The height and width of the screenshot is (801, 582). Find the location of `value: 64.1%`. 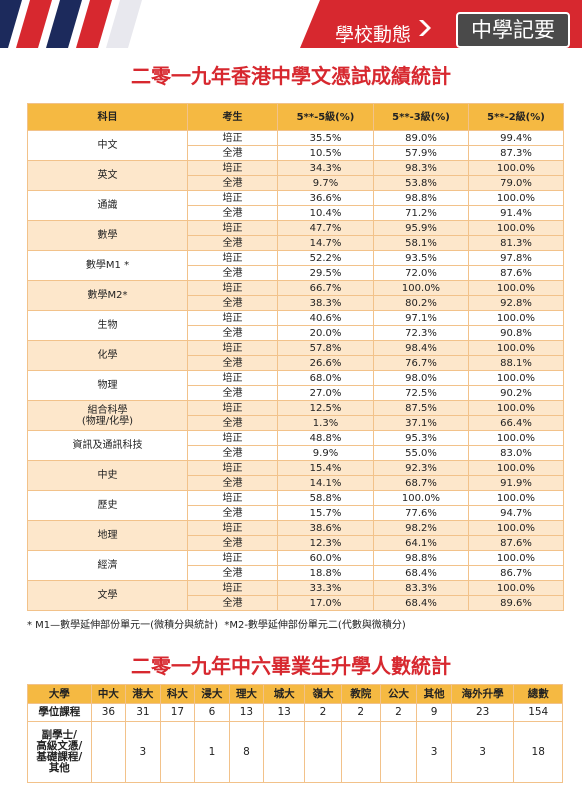

value: 64.1% is located at coordinates (421, 543).